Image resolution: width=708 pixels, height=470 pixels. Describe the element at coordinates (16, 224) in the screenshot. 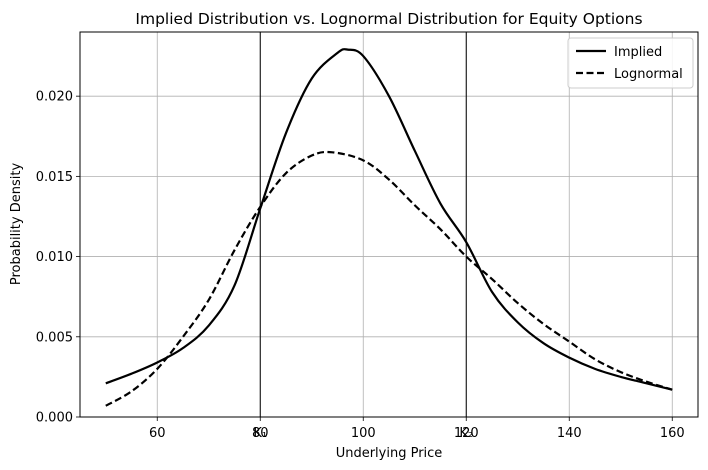

I see `y-axis-label: Probability Density` at that location.